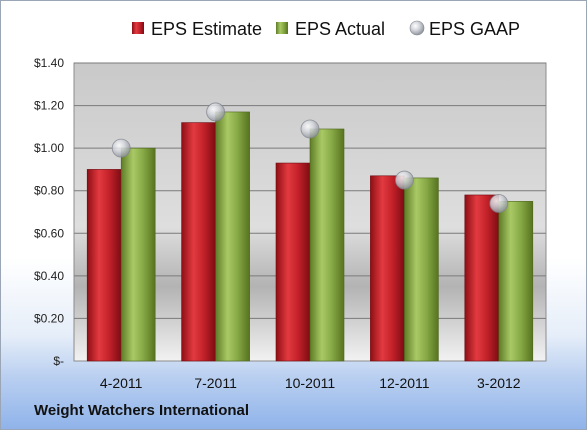 This screenshot has height=430, width=587. What do you see at coordinates (310, 383) in the screenshot?
I see `x-tick-label: 10-2011` at bounding box center [310, 383].